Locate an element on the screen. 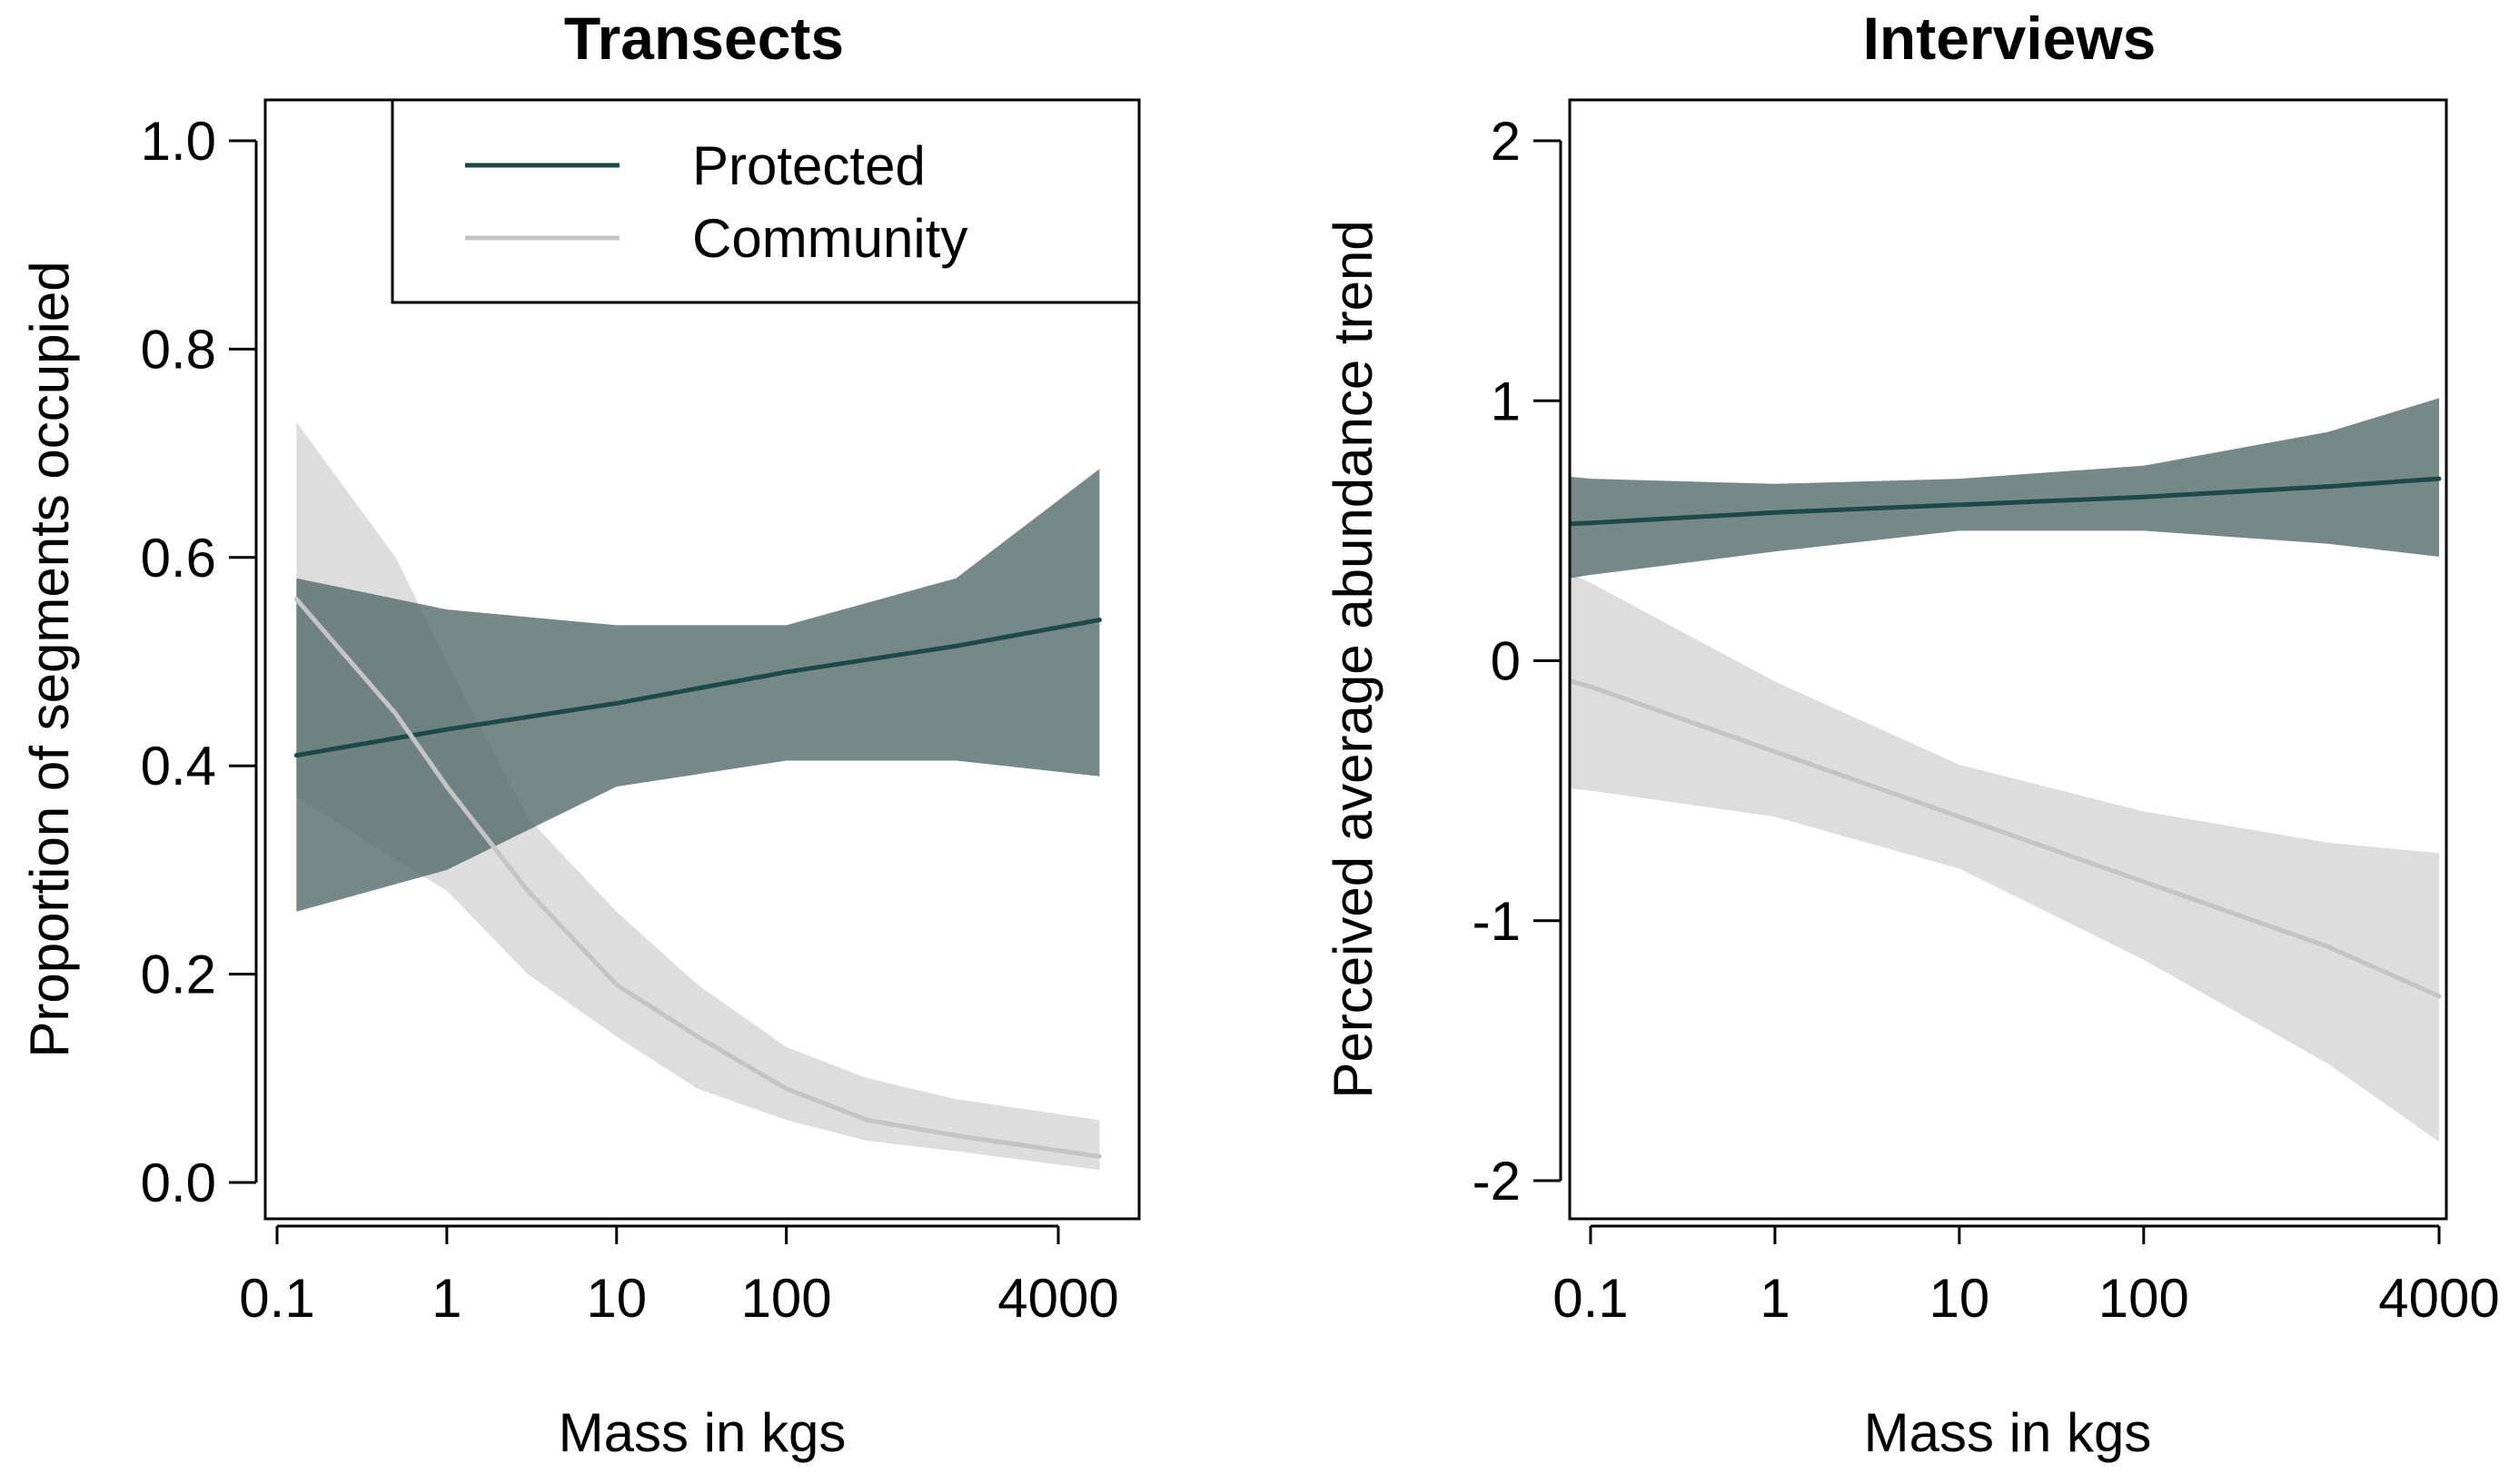  y-tick-label: 1 is located at coordinates (1506, 401).